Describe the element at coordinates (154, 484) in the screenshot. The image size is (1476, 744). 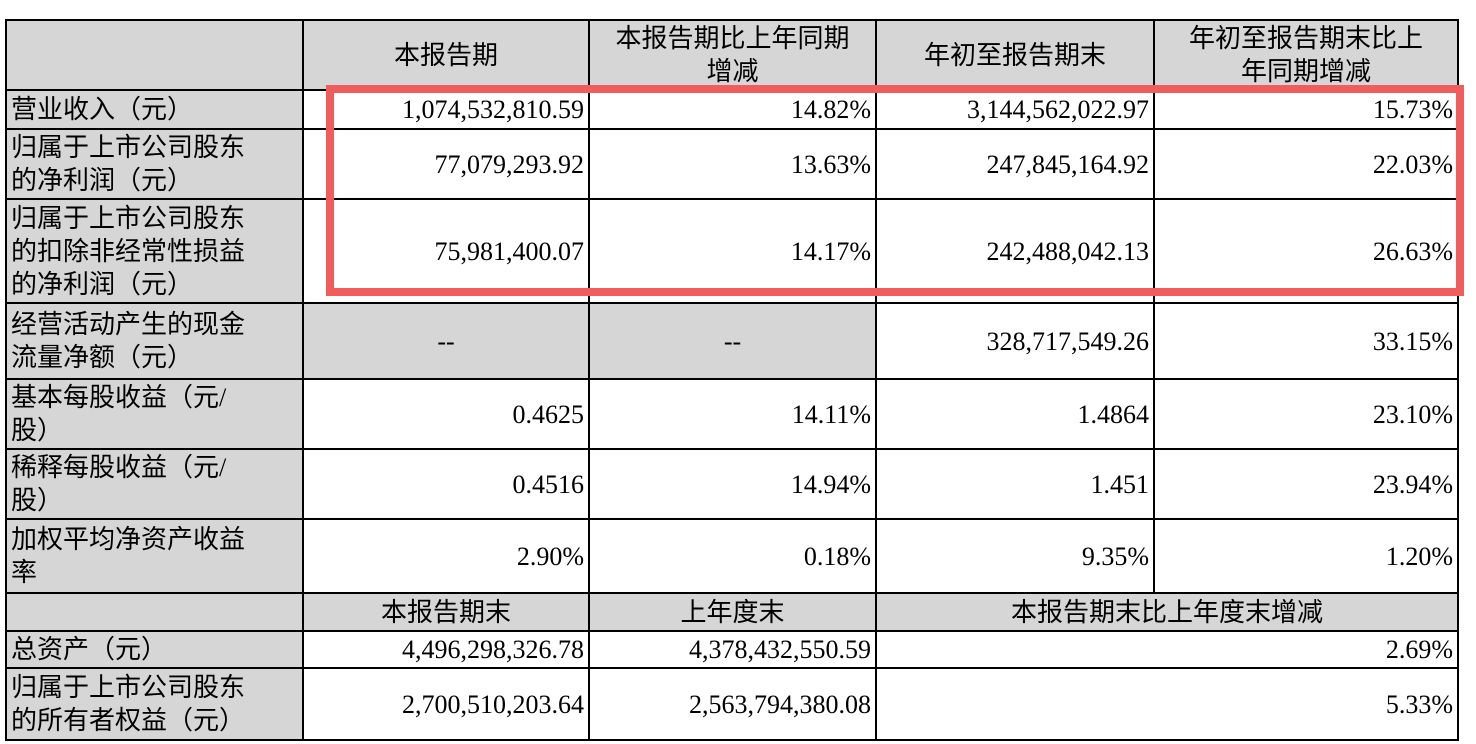
I see `row-label: 稀释每股收益（元/ 股）` at that location.